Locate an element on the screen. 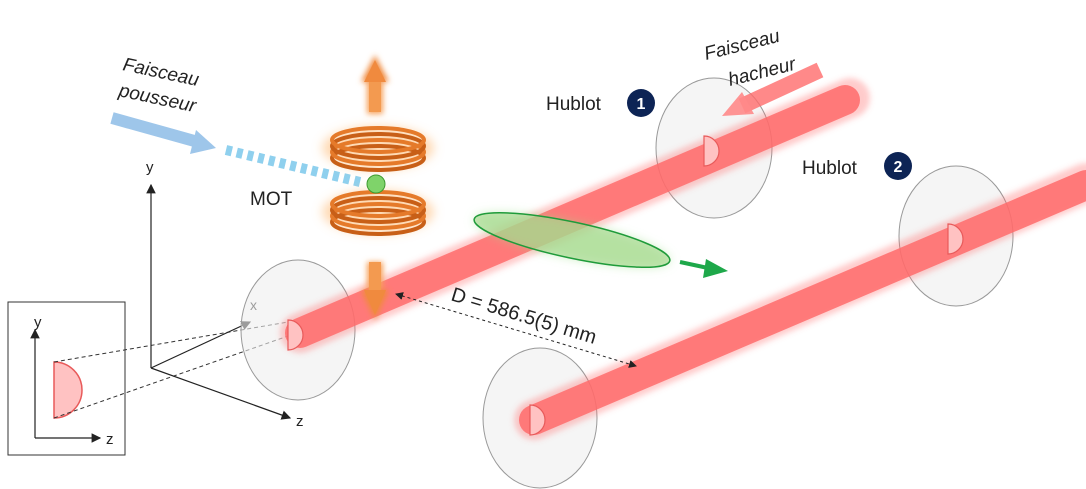 This screenshot has width=1086, height=489. hublot-2-badge is located at coordinates (898, 166).